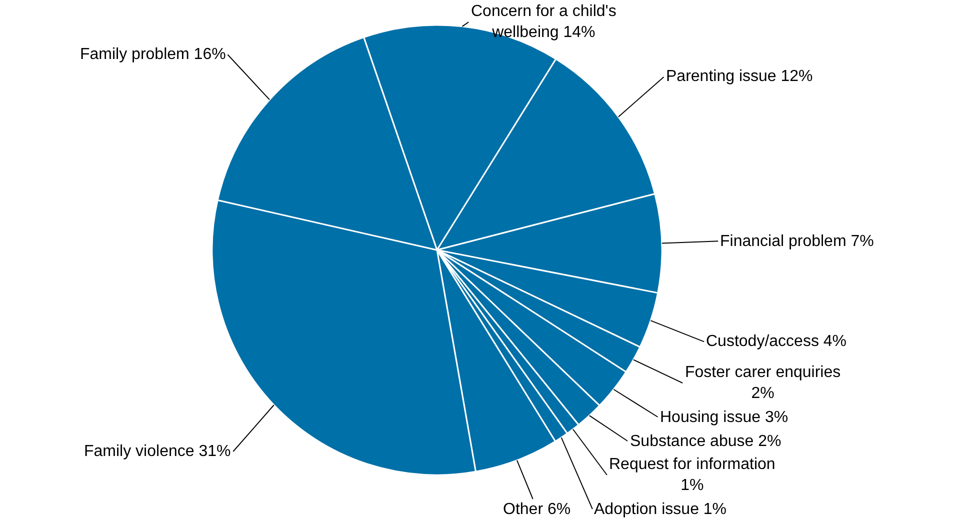 Image resolution: width=976 pixels, height=521 pixels. Describe the element at coordinates (724, 417) in the screenshot. I see `slice-label: Housing issue 3%` at that location.